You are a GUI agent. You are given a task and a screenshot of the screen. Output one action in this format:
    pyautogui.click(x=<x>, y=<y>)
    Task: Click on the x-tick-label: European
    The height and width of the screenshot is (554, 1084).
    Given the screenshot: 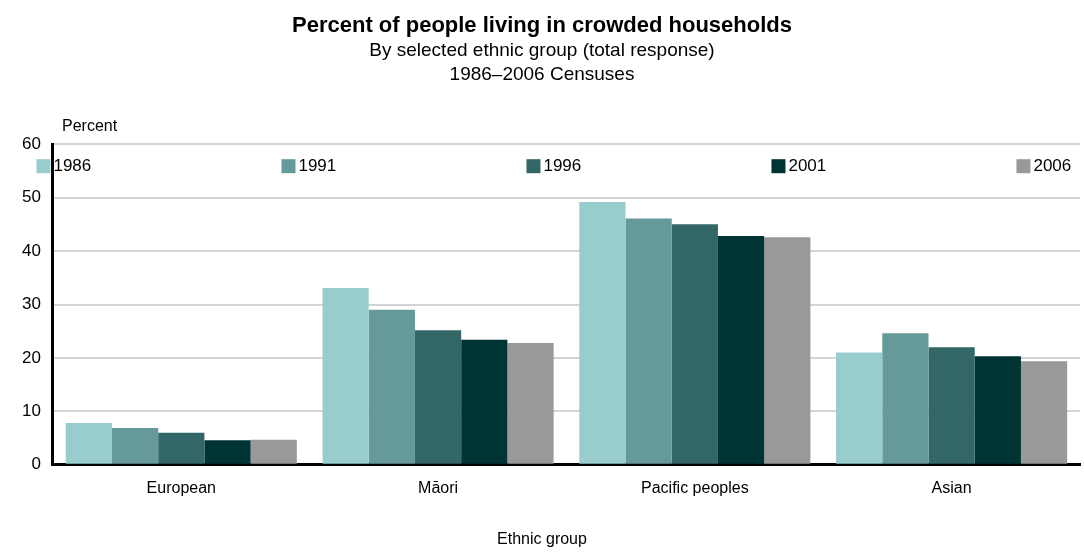 What is the action you would take?
    pyautogui.click(x=181, y=487)
    